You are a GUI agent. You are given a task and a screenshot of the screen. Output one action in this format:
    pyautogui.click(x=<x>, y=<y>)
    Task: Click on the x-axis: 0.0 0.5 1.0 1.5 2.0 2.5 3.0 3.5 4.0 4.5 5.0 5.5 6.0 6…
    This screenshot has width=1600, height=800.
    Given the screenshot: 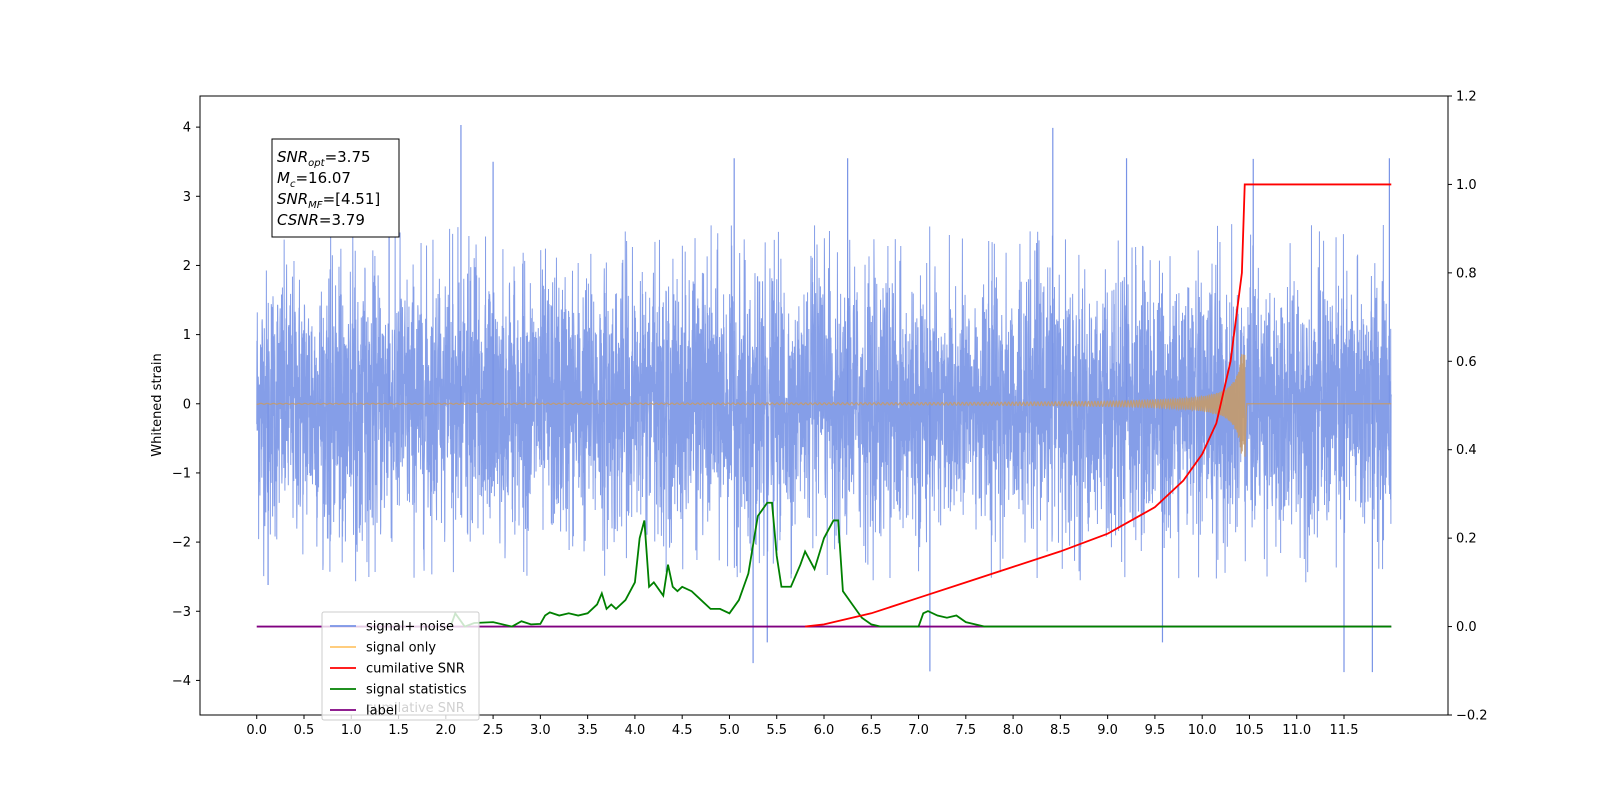 What is the action you would take?
    pyautogui.click(x=802, y=726)
    